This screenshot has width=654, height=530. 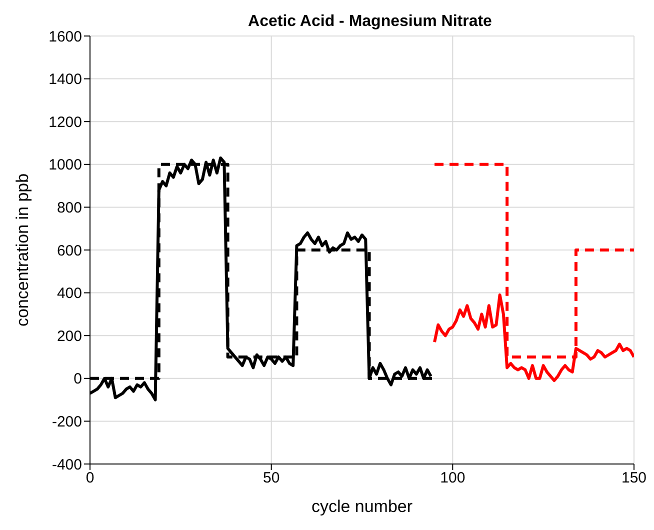 I want to click on y-tick-label: -200, so click(x=67, y=422).